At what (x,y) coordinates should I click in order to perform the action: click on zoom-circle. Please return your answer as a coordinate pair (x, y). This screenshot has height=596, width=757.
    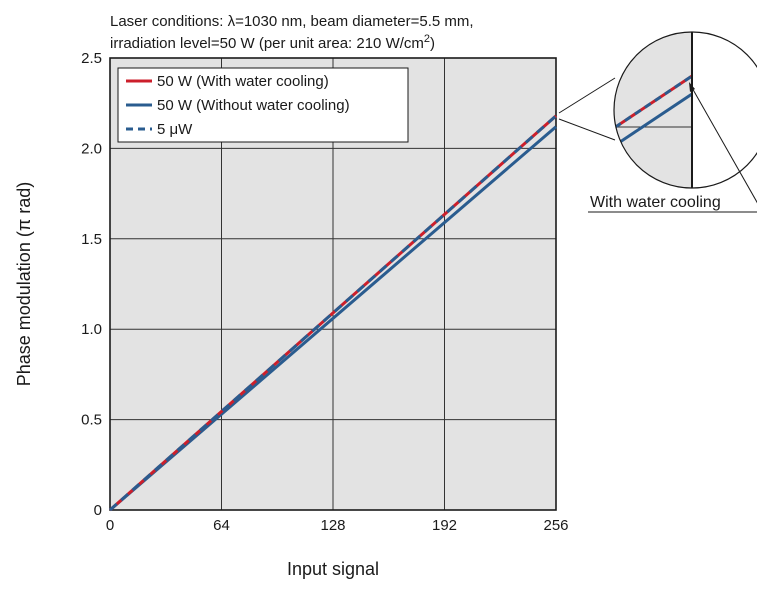
    Looking at the image, I should click on (685, 110).